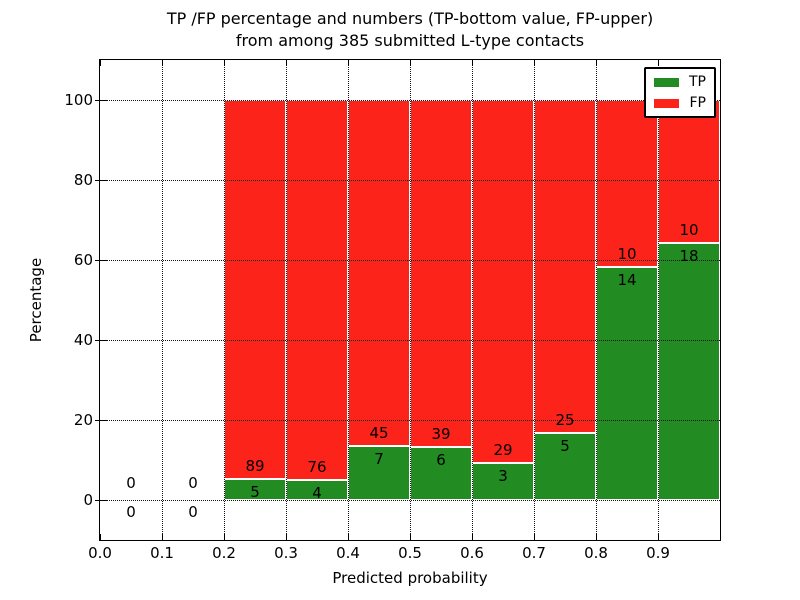  Describe the element at coordinates (503, 475) in the screenshot. I see `tp-count-label: 3` at that location.